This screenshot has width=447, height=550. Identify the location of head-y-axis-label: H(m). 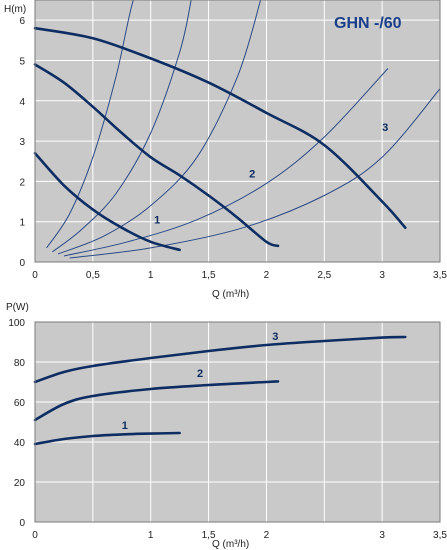
(15, 9).